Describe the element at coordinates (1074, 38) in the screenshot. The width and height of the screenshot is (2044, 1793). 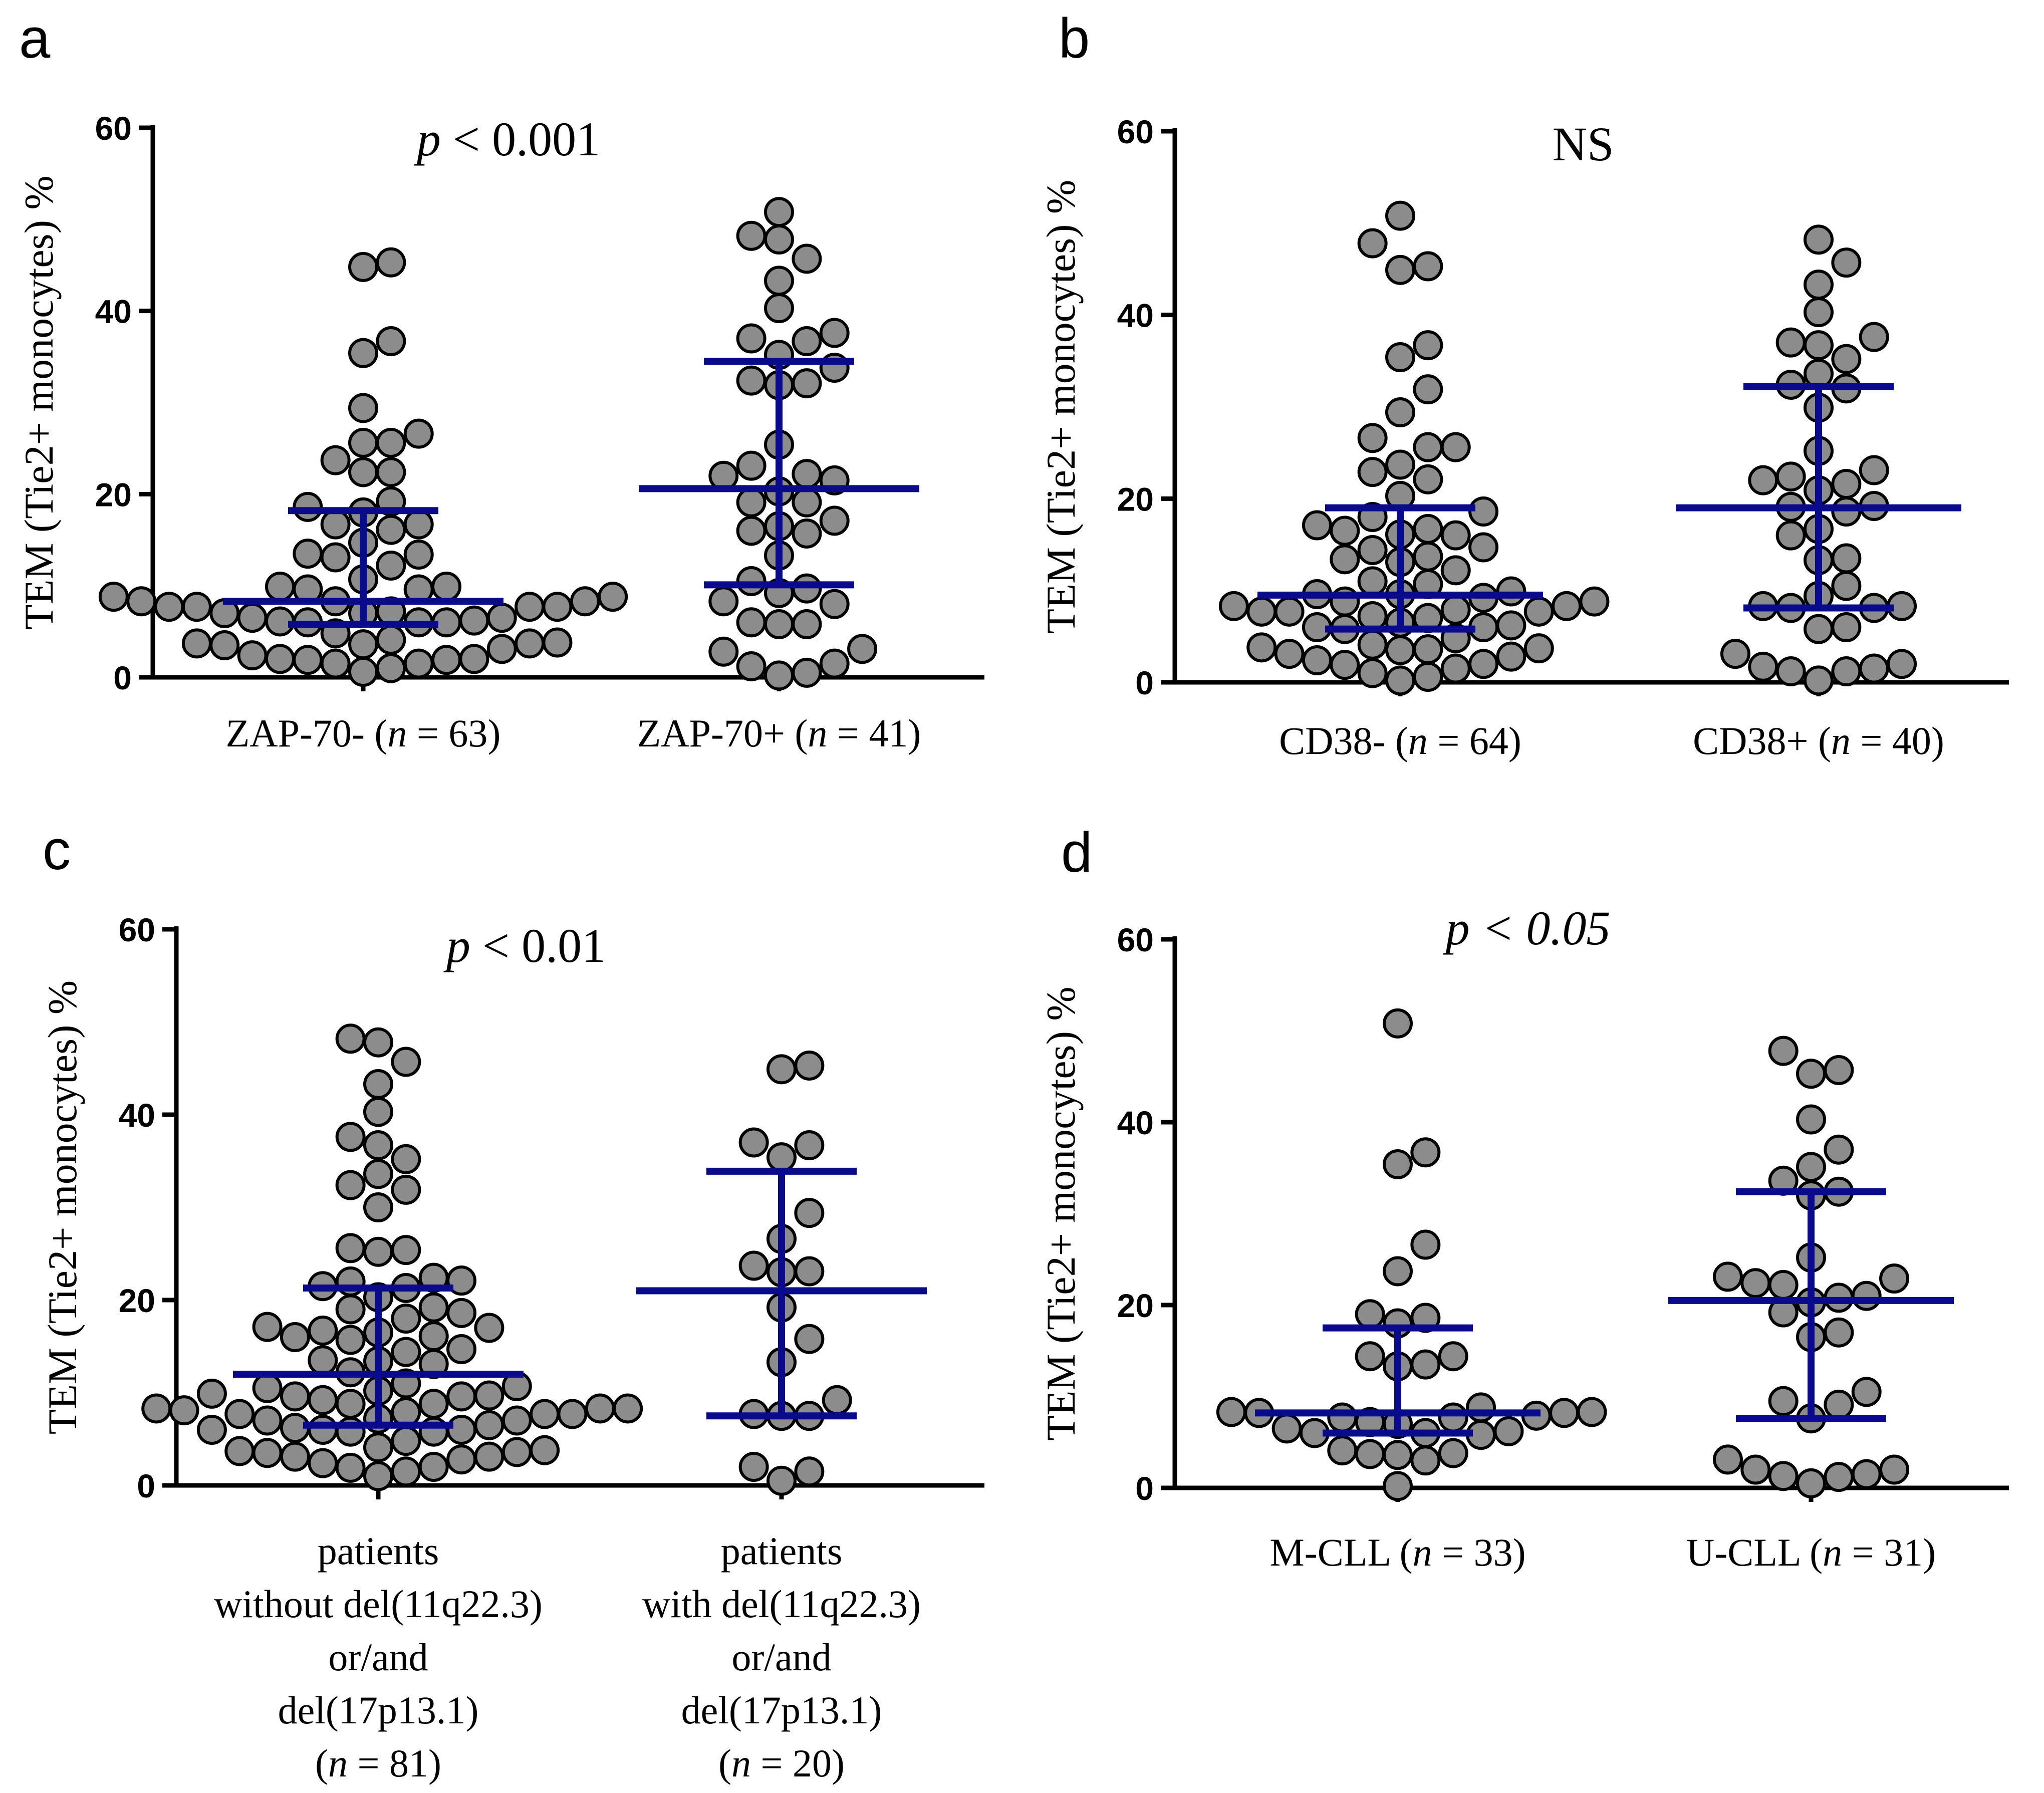
I see `panel-letter-b: b` at that location.